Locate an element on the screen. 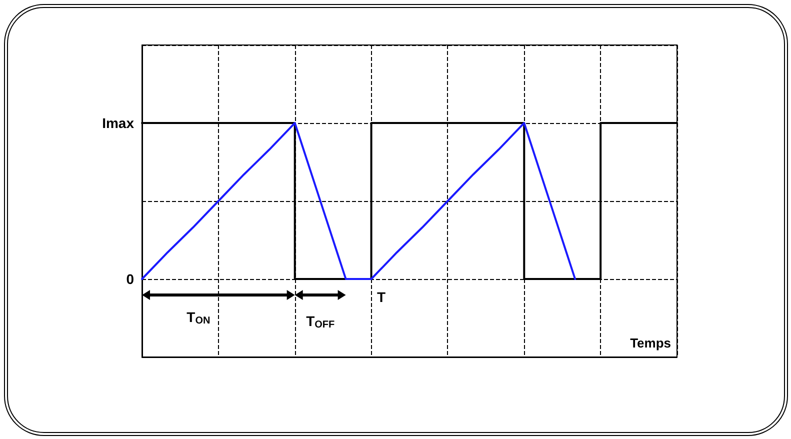  text: 0 is located at coordinates (130, 279).